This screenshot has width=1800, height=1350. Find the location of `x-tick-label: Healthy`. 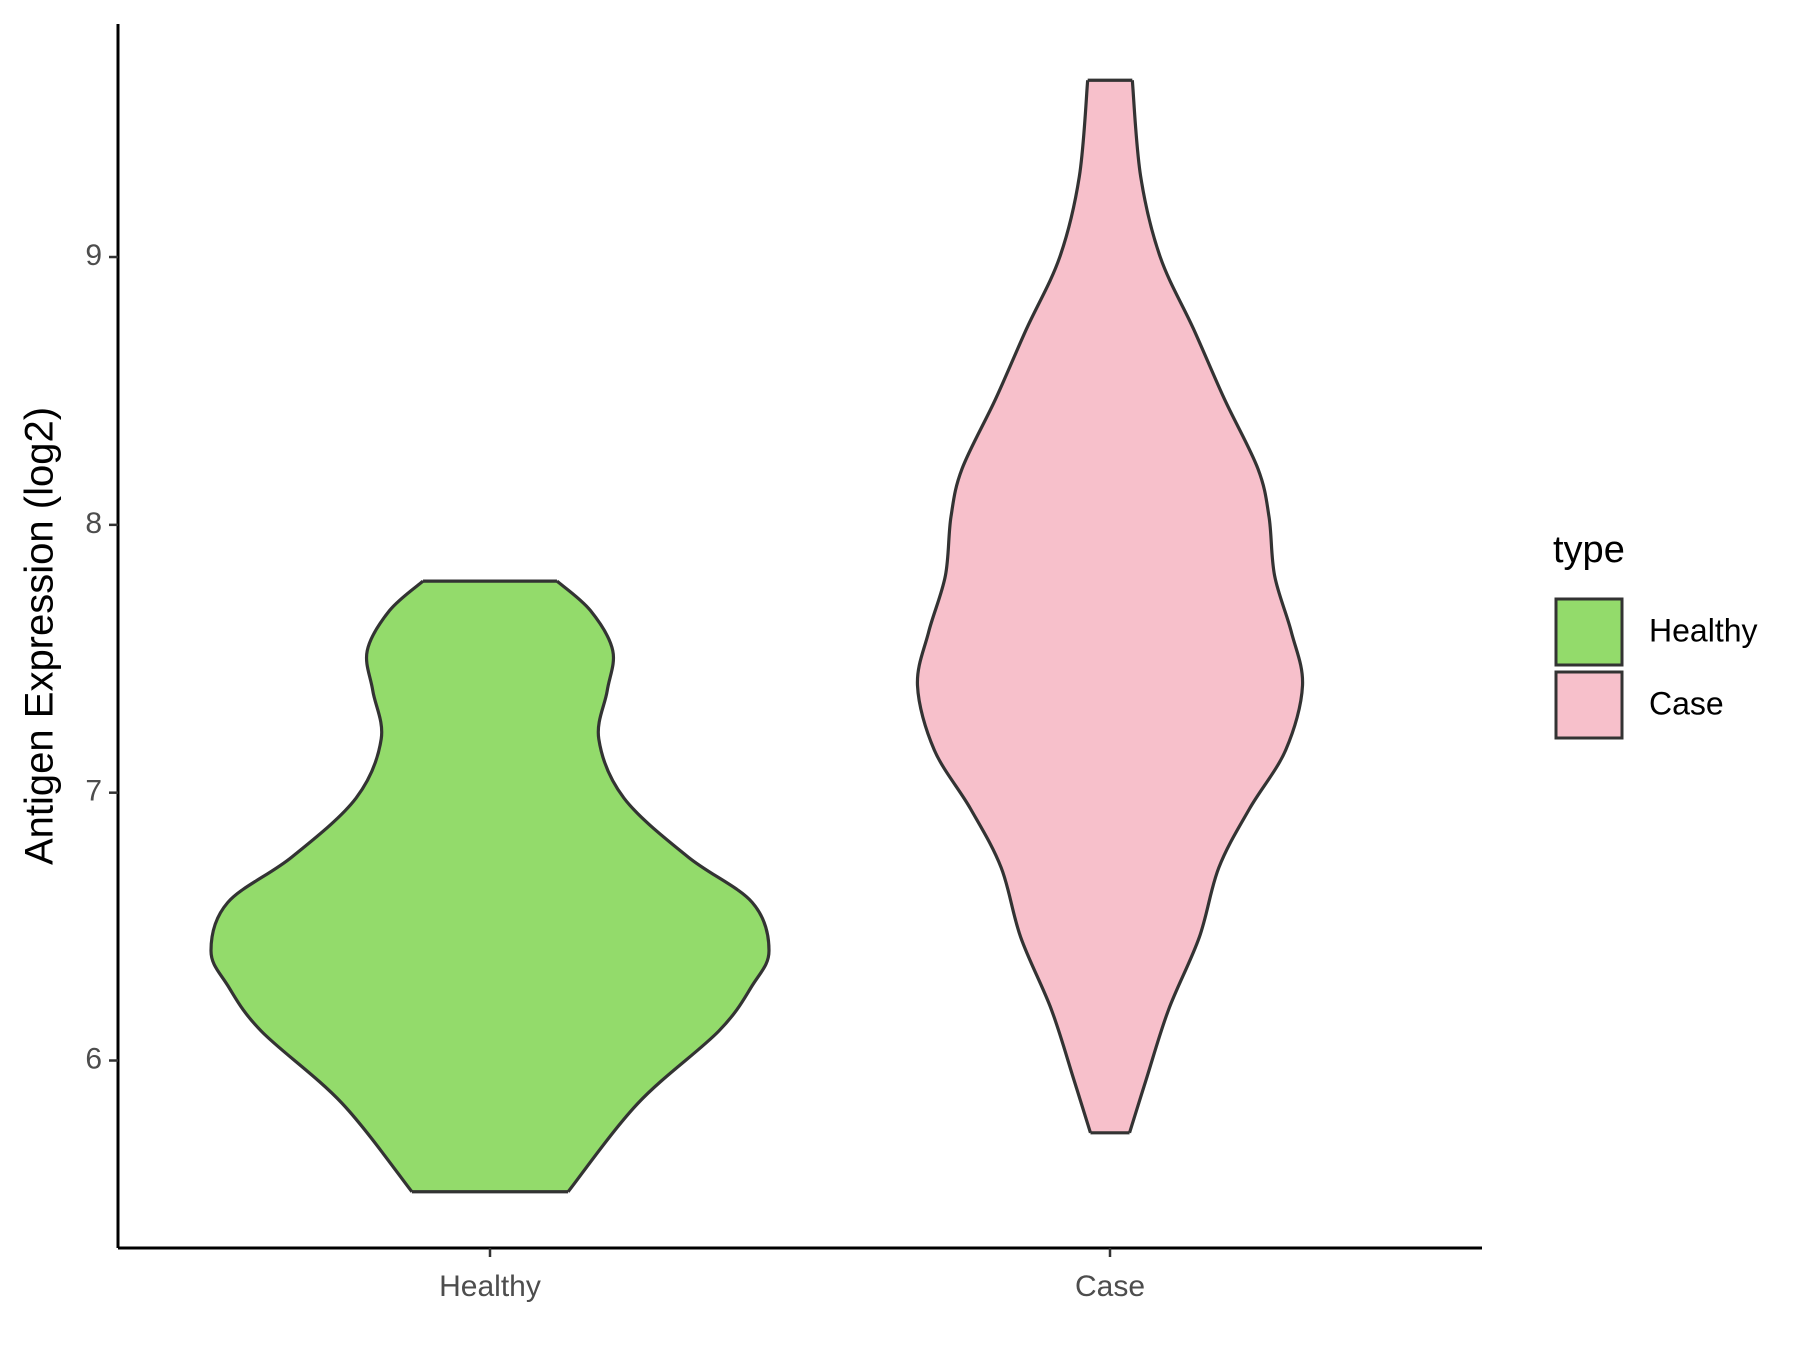

x-tick-label: Healthy is located at coordinates (490, 1286).